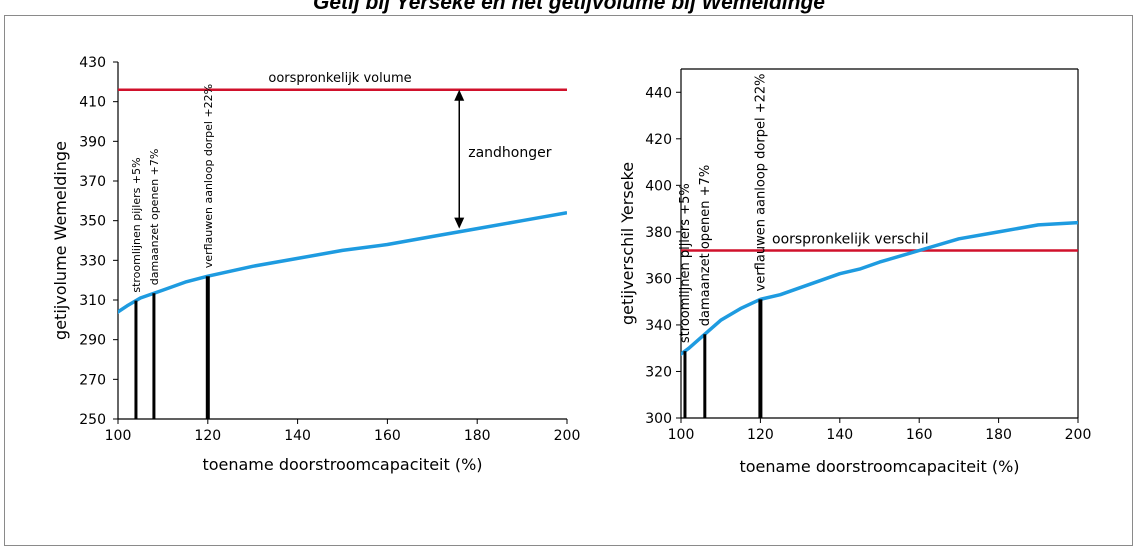 Image resolution: width=1138 pixels, height=551 pixels. Describe the element at coordinates (92, 103) in the screenshot. I see `y-tick-label: 410` at that location.